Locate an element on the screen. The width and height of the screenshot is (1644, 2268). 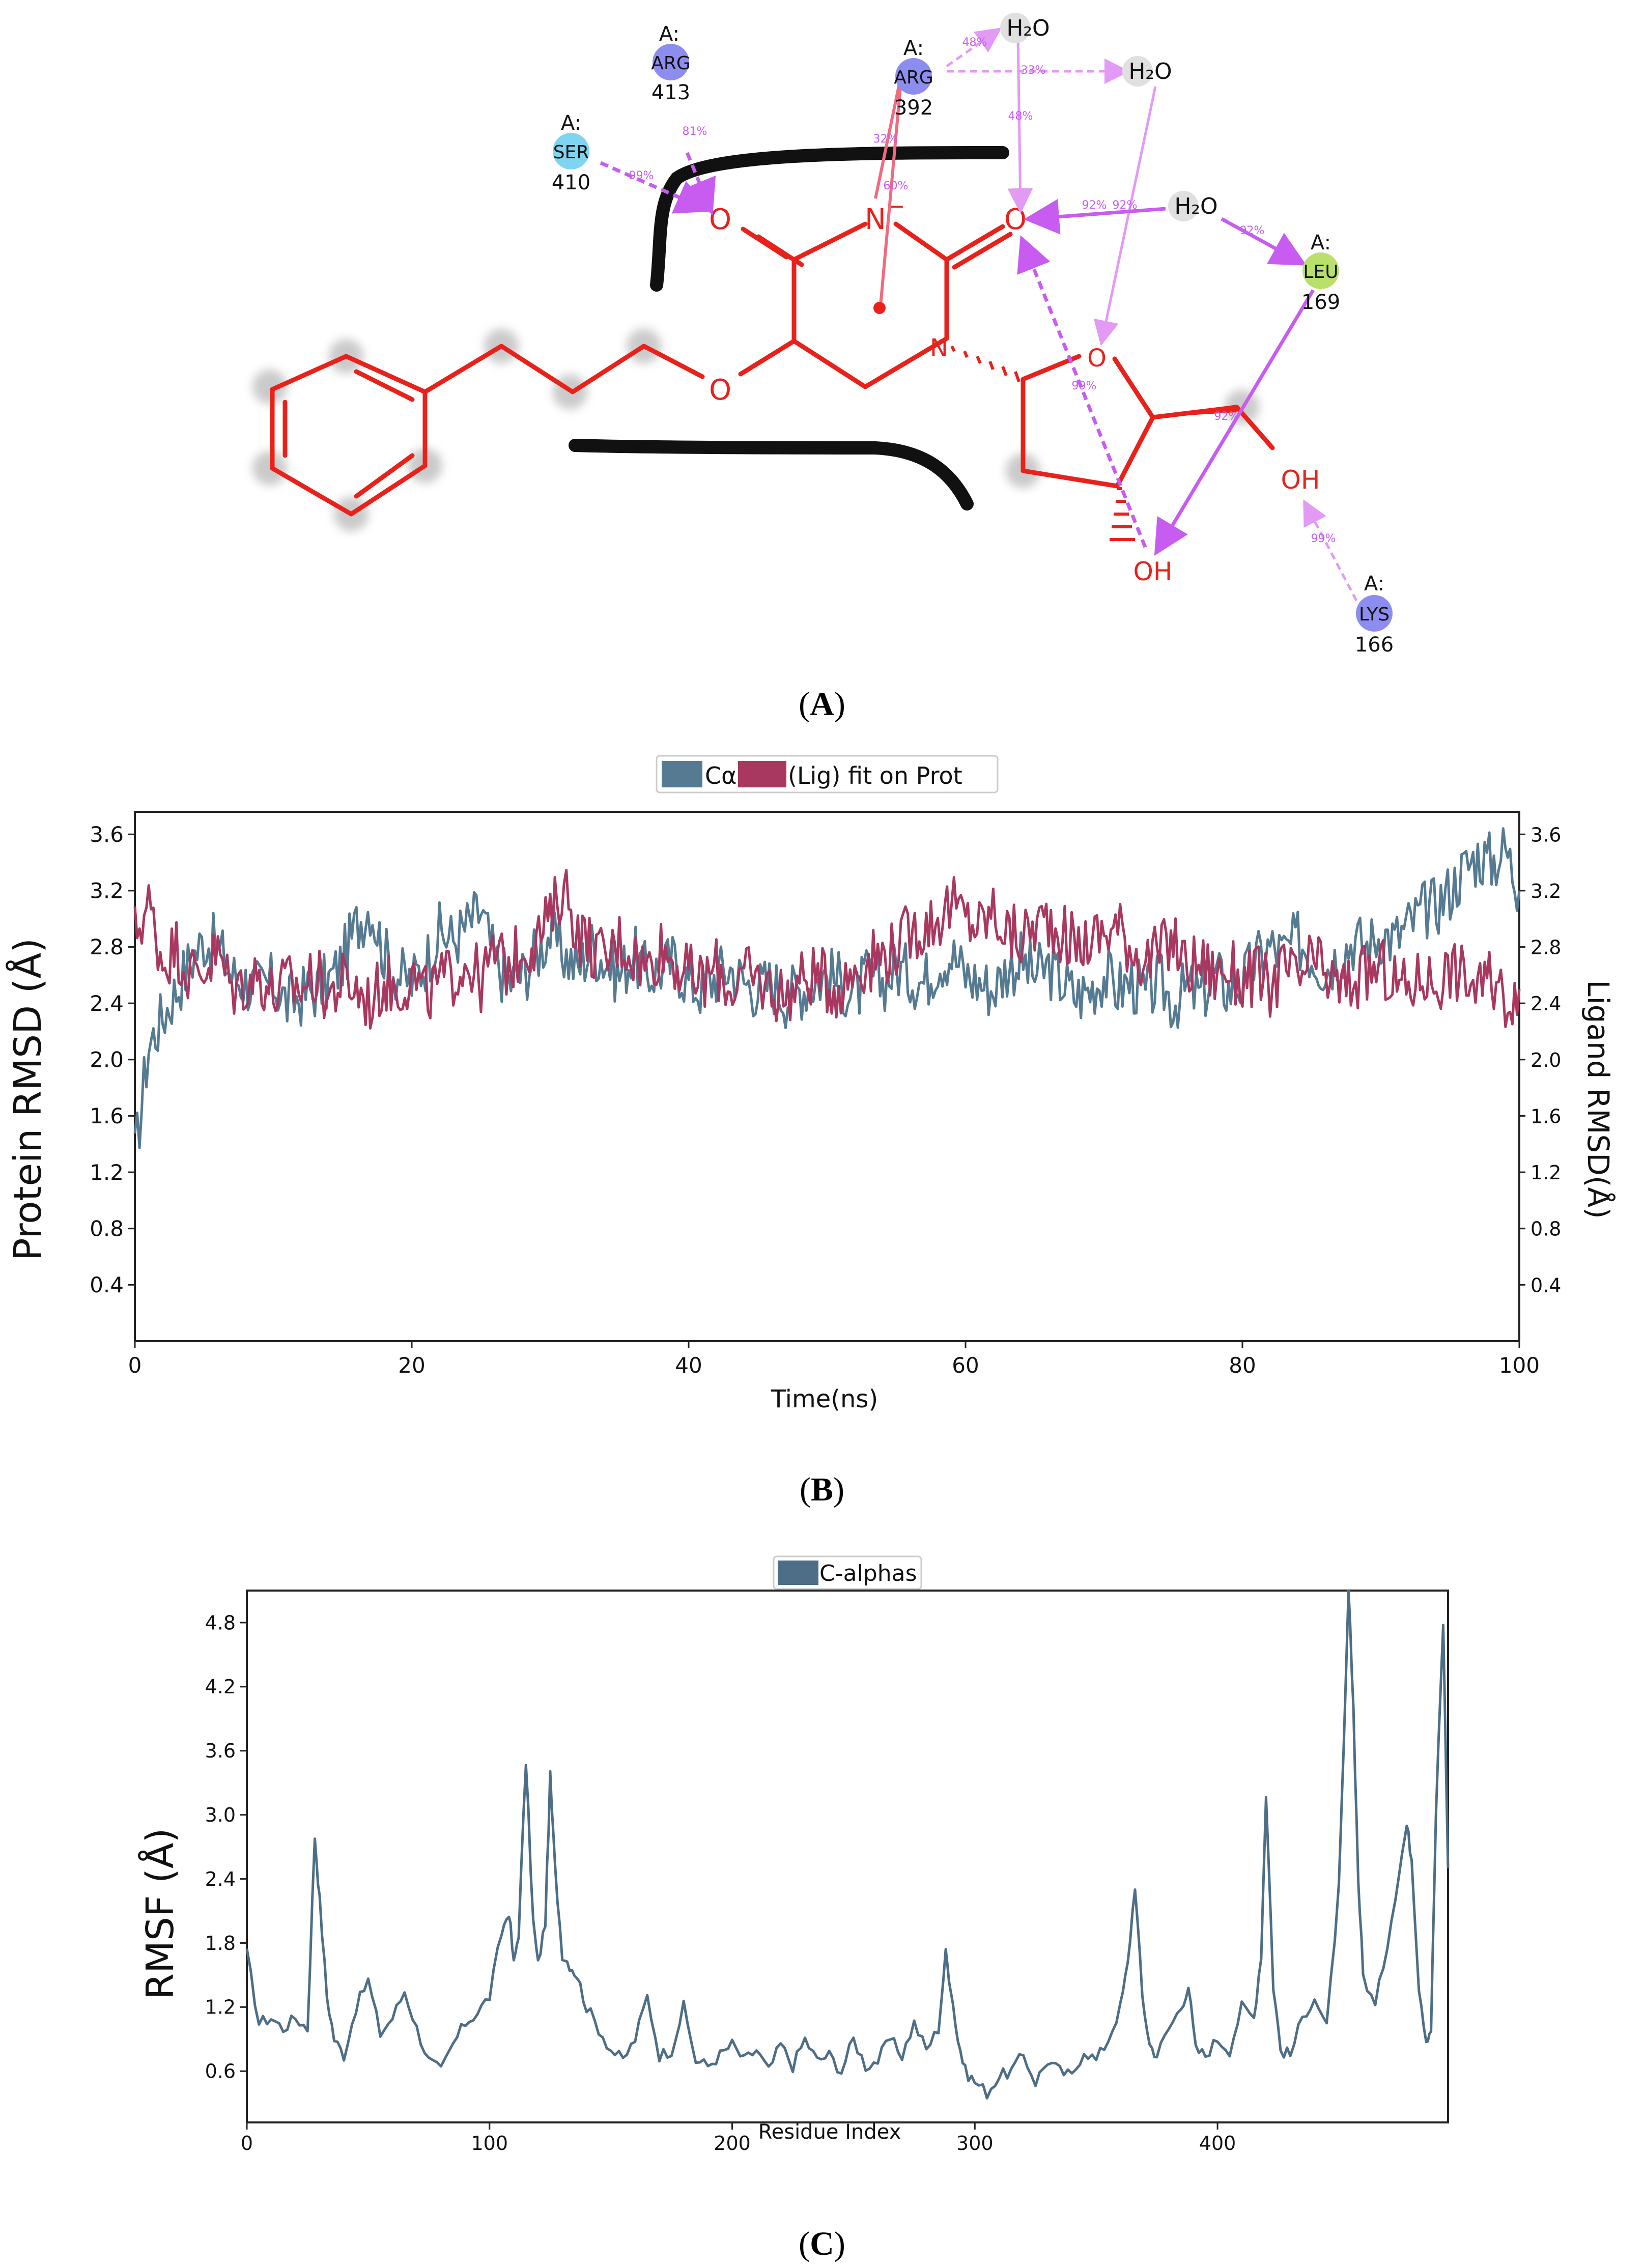
y-axis-label: Protein RMSD (Å) is located at coordinates (27, 1099).